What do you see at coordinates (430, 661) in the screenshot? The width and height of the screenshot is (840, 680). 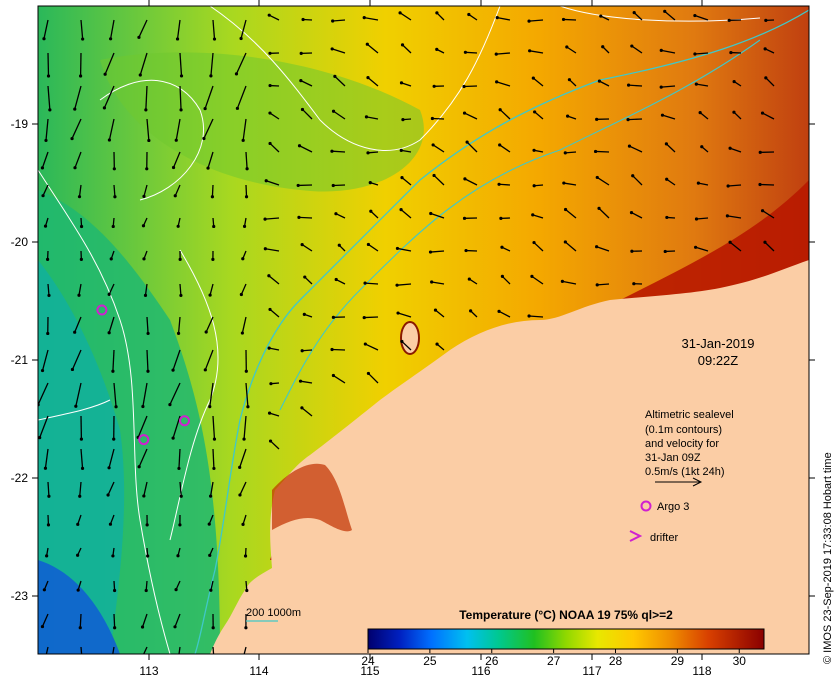 I see `colorbar-tick-label: 25` at bounding box center [430, 661].